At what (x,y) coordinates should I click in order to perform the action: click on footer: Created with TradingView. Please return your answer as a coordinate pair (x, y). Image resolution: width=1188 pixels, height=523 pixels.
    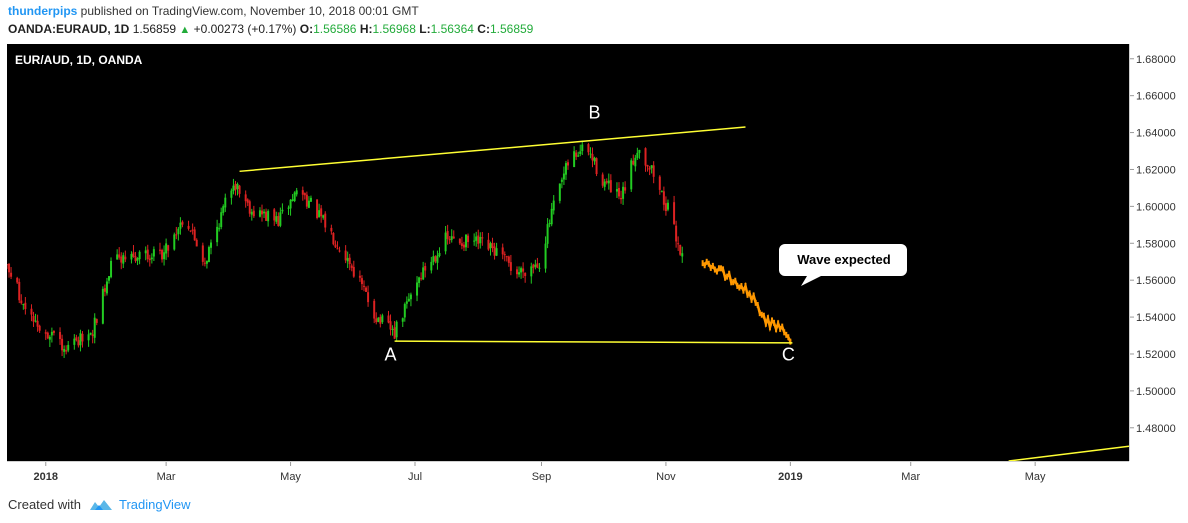
    Looking at the image, I should click on (99, 504).